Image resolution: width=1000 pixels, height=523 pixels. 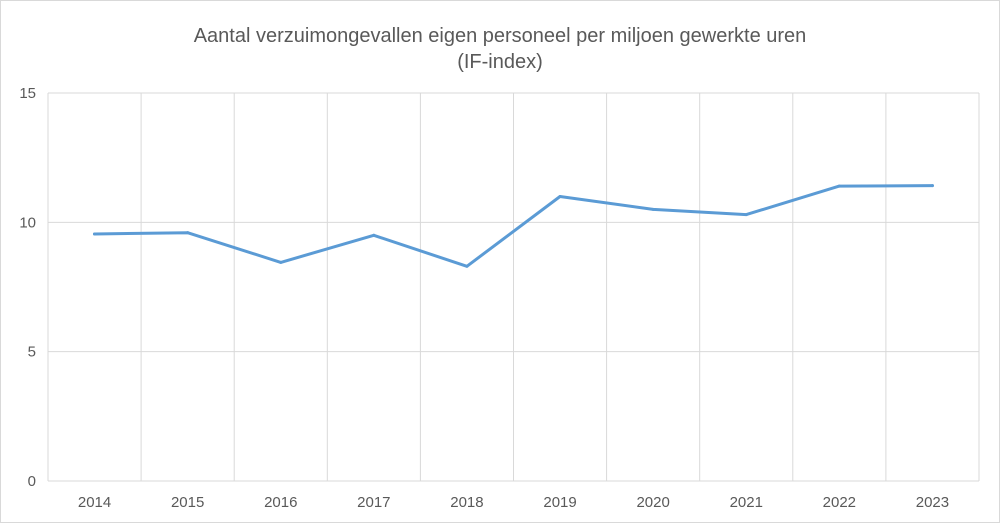 I want to click on x-tick-label: 2020, so click(x=652, y=502).